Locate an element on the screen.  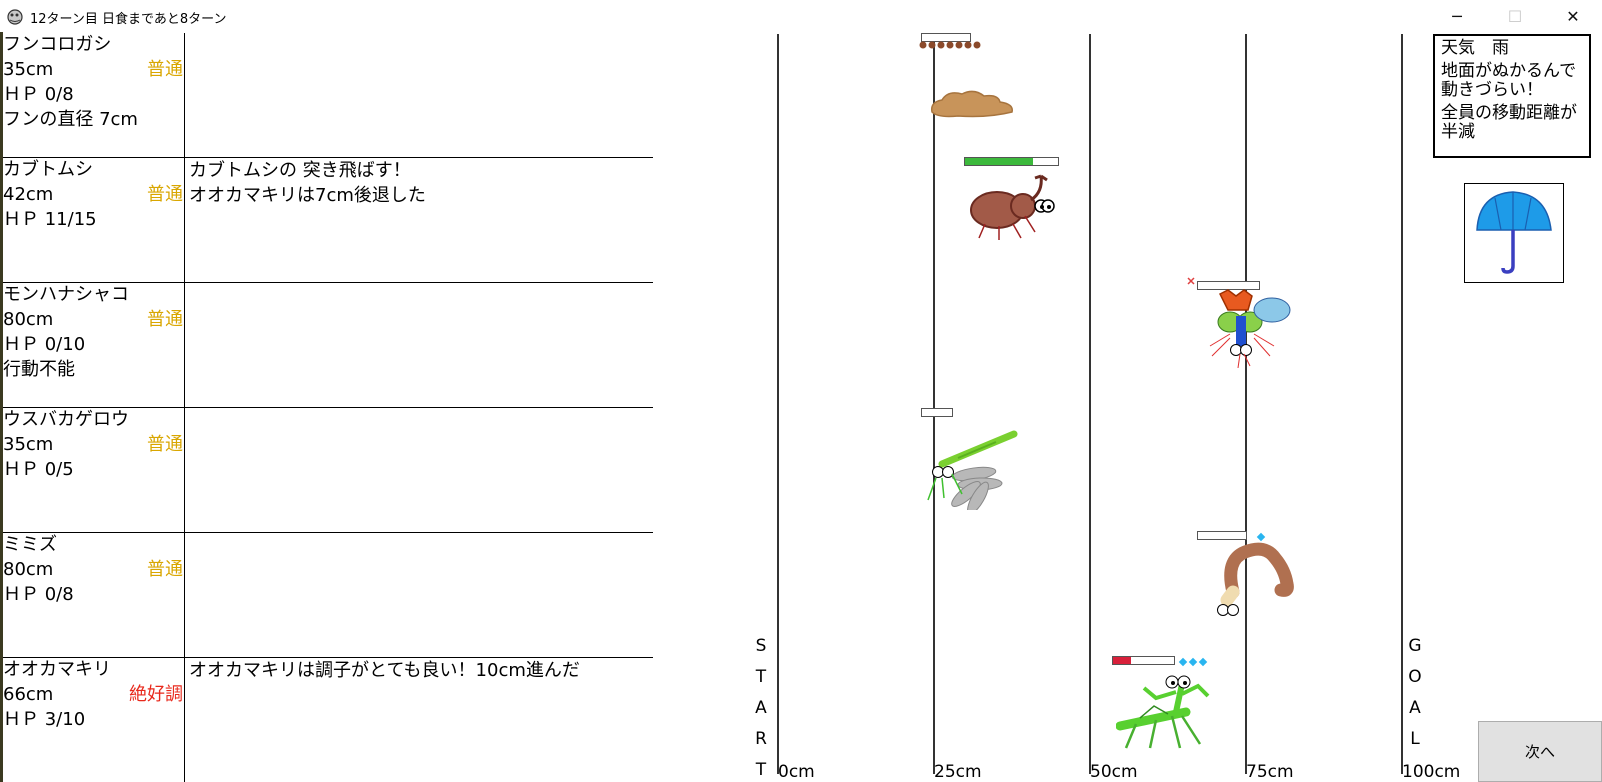
weather-effect: 半減 is located at coordinates (1458, 132).